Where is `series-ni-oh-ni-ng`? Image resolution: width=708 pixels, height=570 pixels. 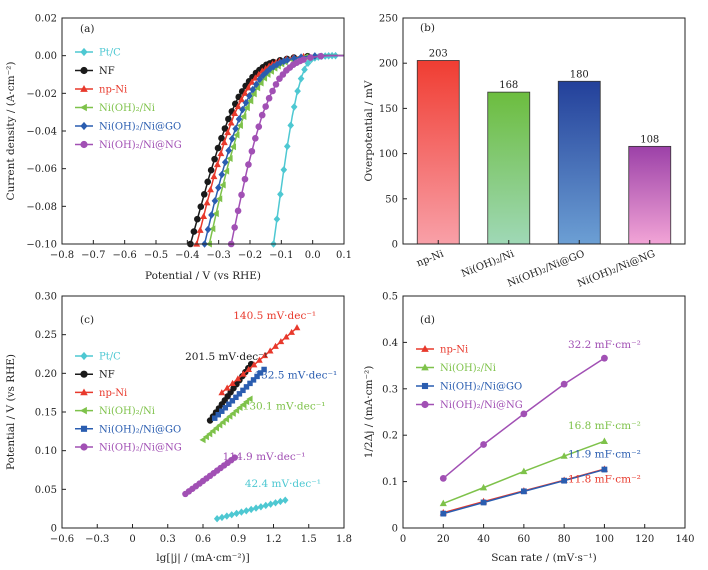
series-ni-oh-ni-ng is located at coordinates (210, 476).